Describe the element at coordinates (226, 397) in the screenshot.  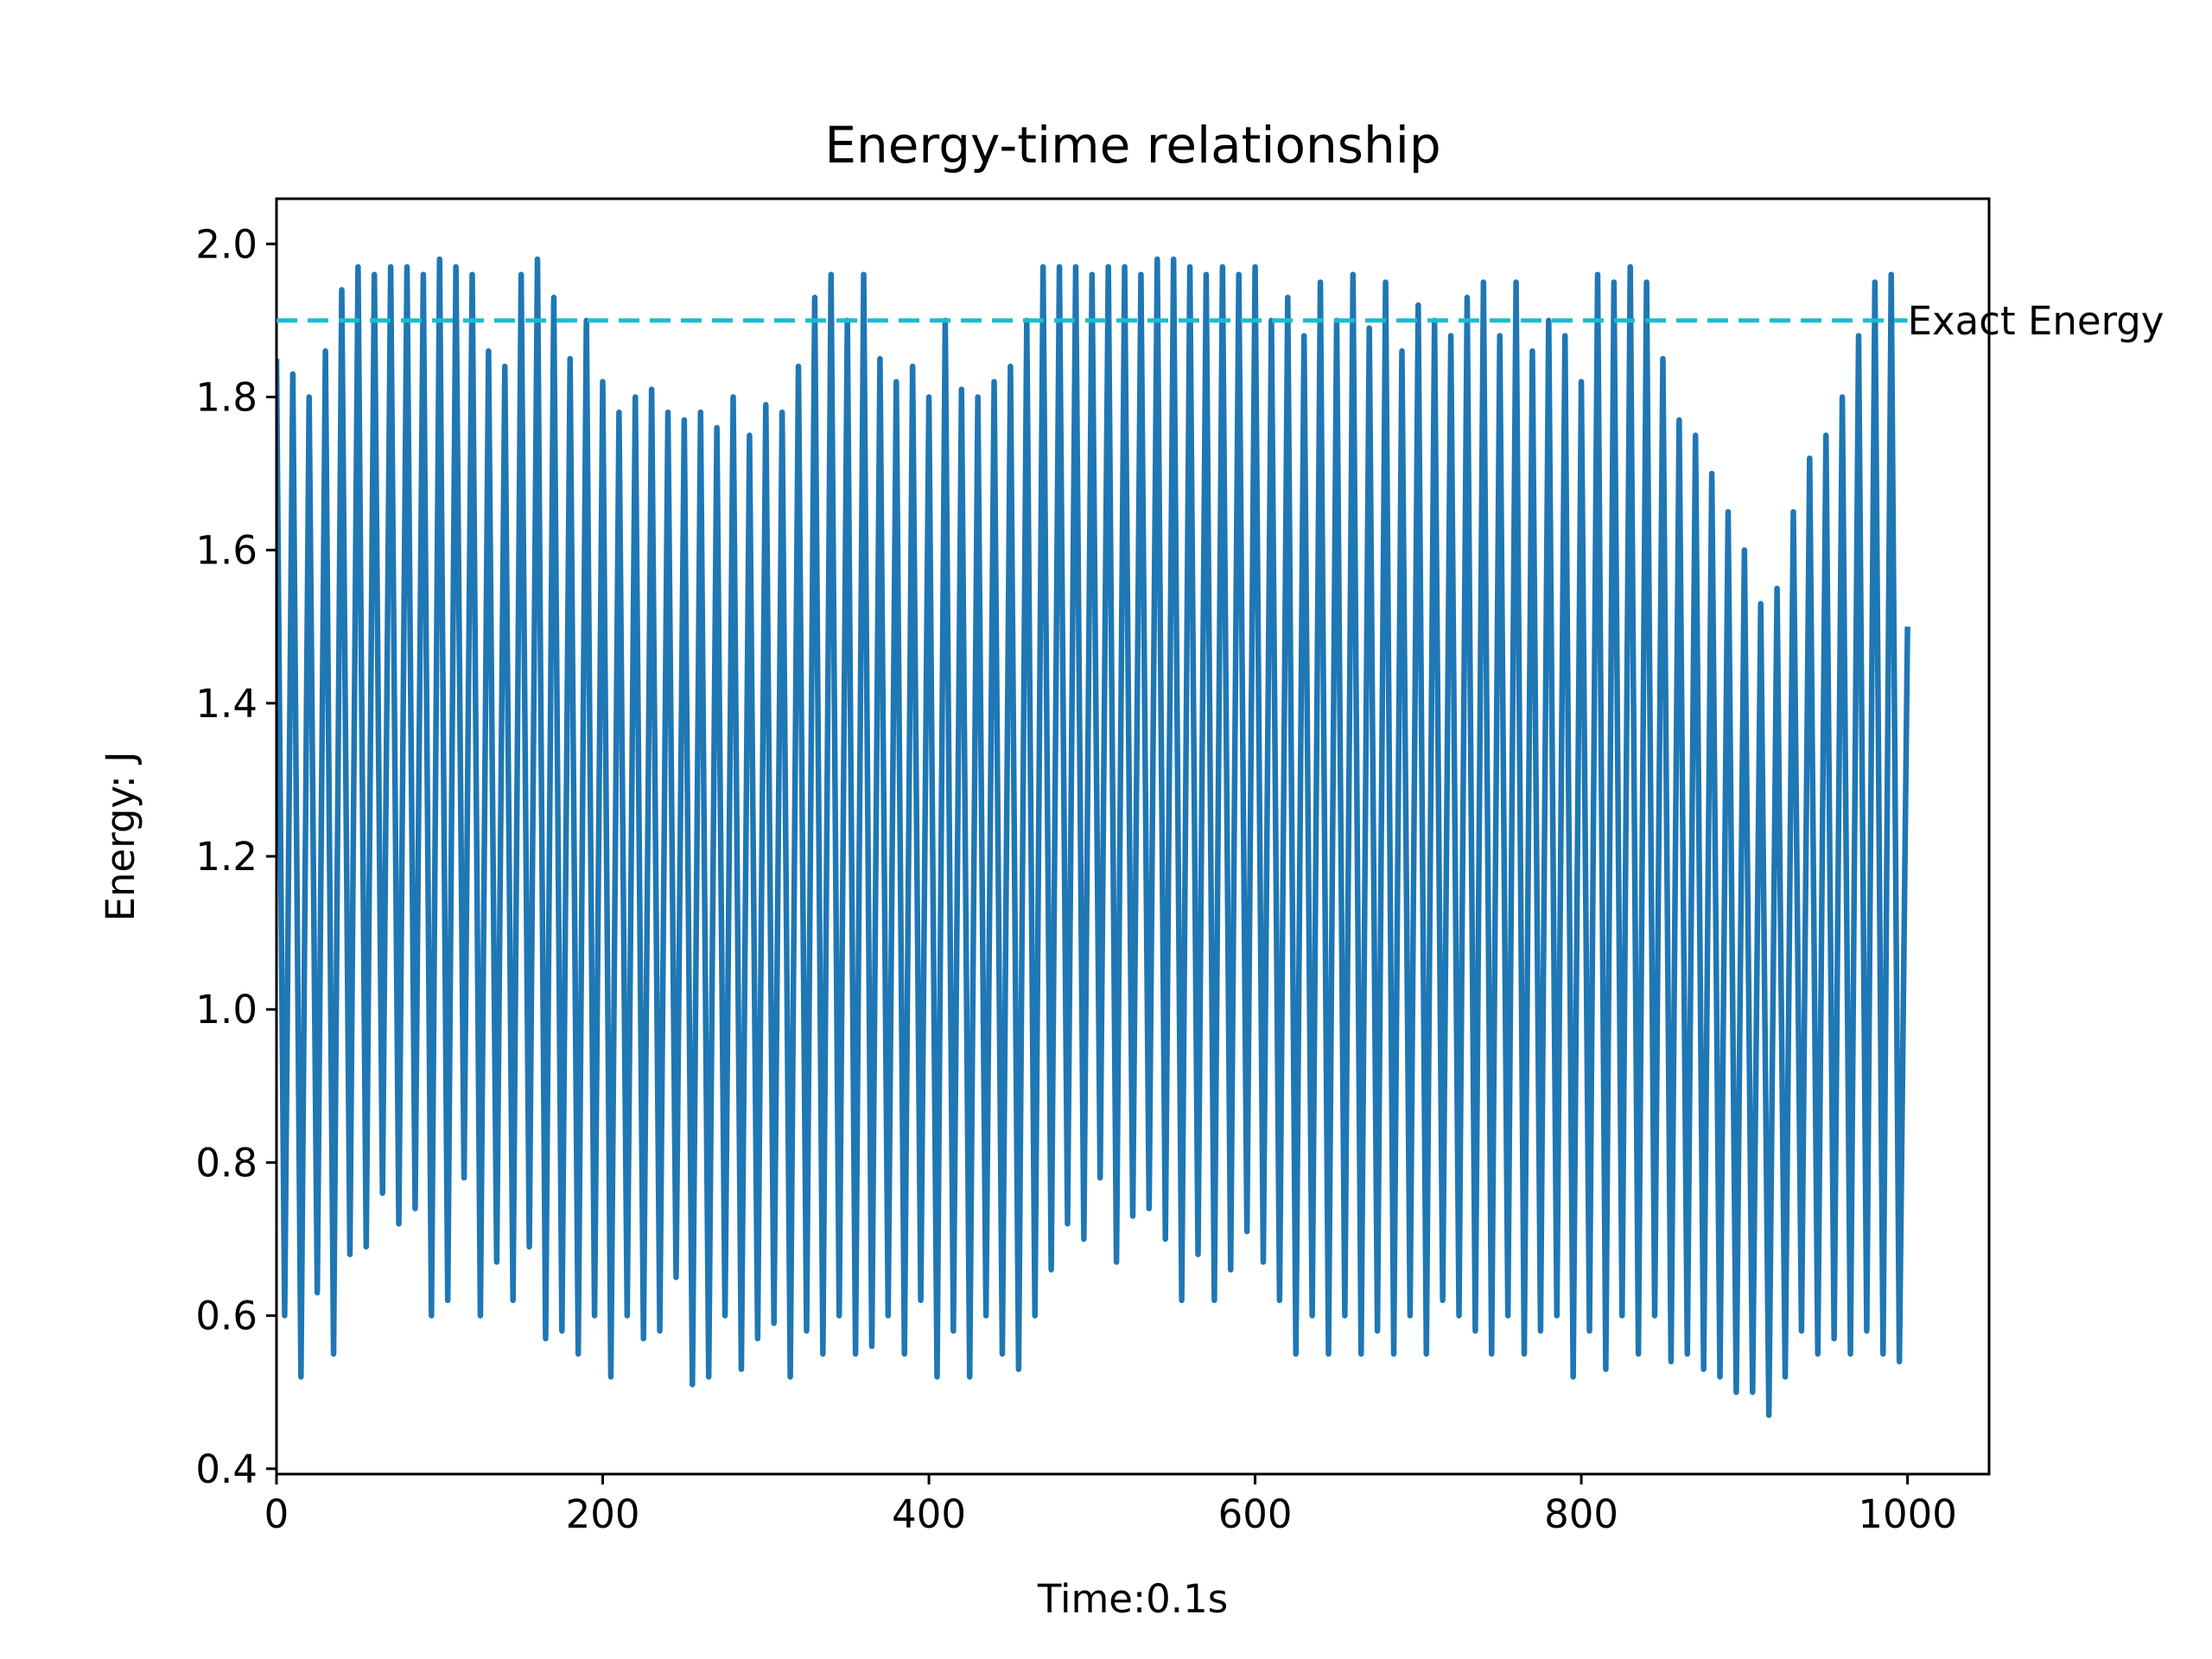
I see `y-tick-label: 1.8` at that location.